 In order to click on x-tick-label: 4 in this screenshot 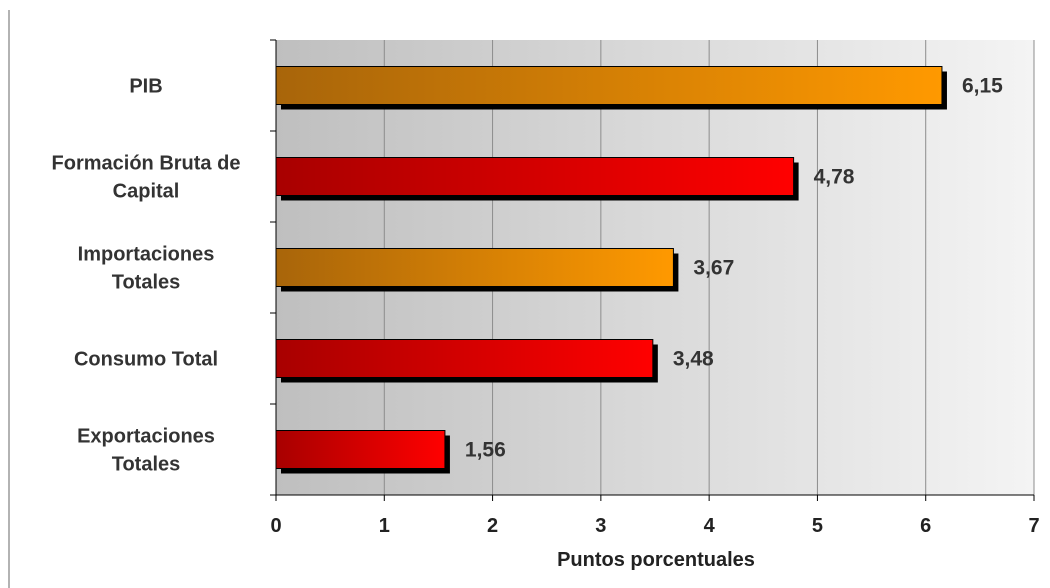, I will do `click(710, 526)`.